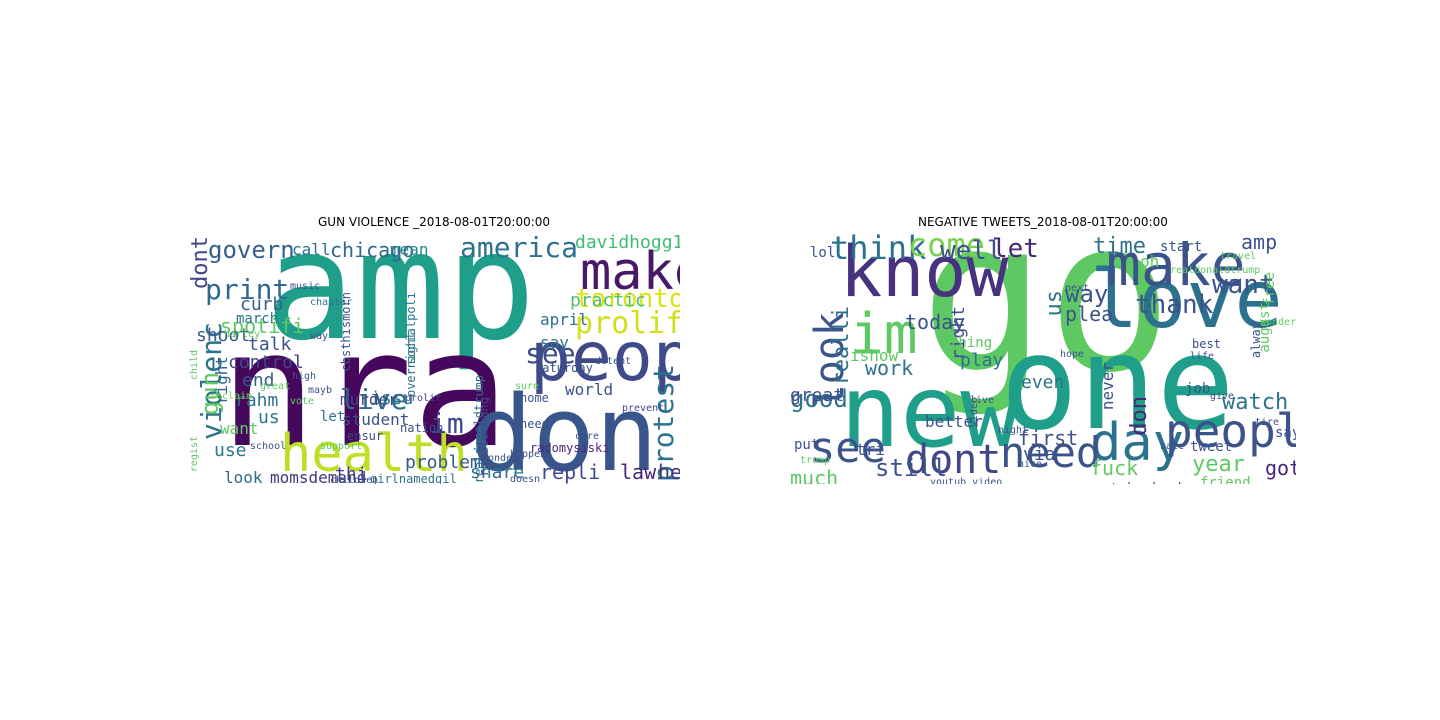 This screenshot has height=720, width=1440. Describe the element at coordinates (589, 389) in the screenshot. I see `cloud-word: world` at that location.